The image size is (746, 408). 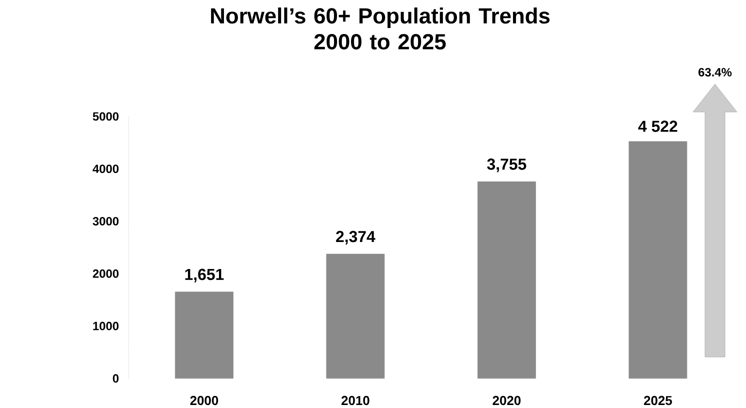 What do you see at coordinates (380, 28) in the screenshot?
I see `chart-title: Norwell’s 60+ Population Trends 2000 to 2025` at bounding box center [380, 28].